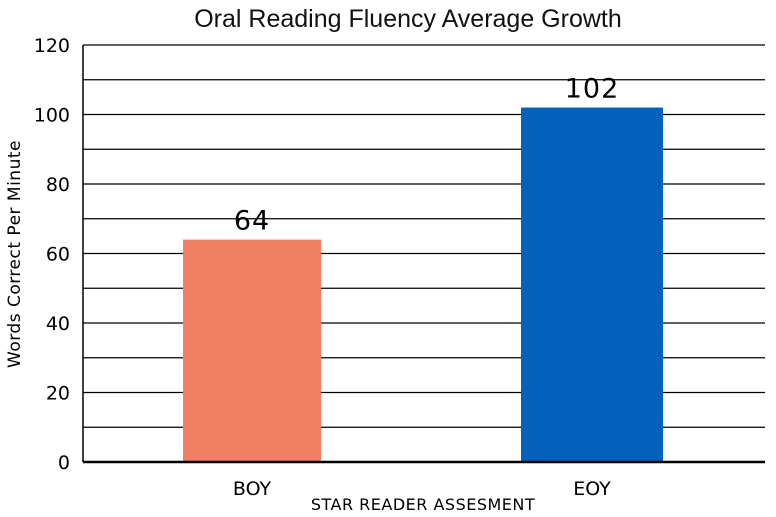 The height and width of the screenshot is (517, 776). What do you see at coordinates (64, 463) in the screenshot?
I see `y-tick-label: 0` at bounding box center [64, 463].